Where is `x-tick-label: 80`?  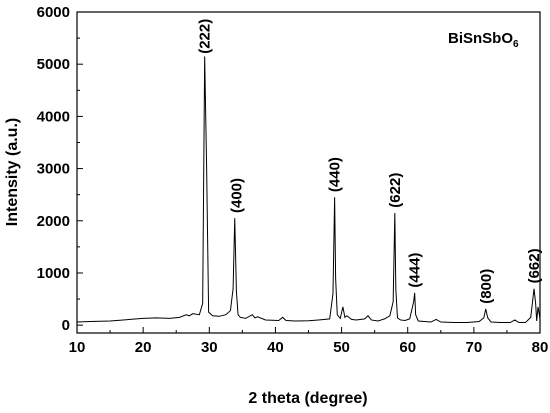
x-tick-label: 80 is located at coordinates (540, 347).